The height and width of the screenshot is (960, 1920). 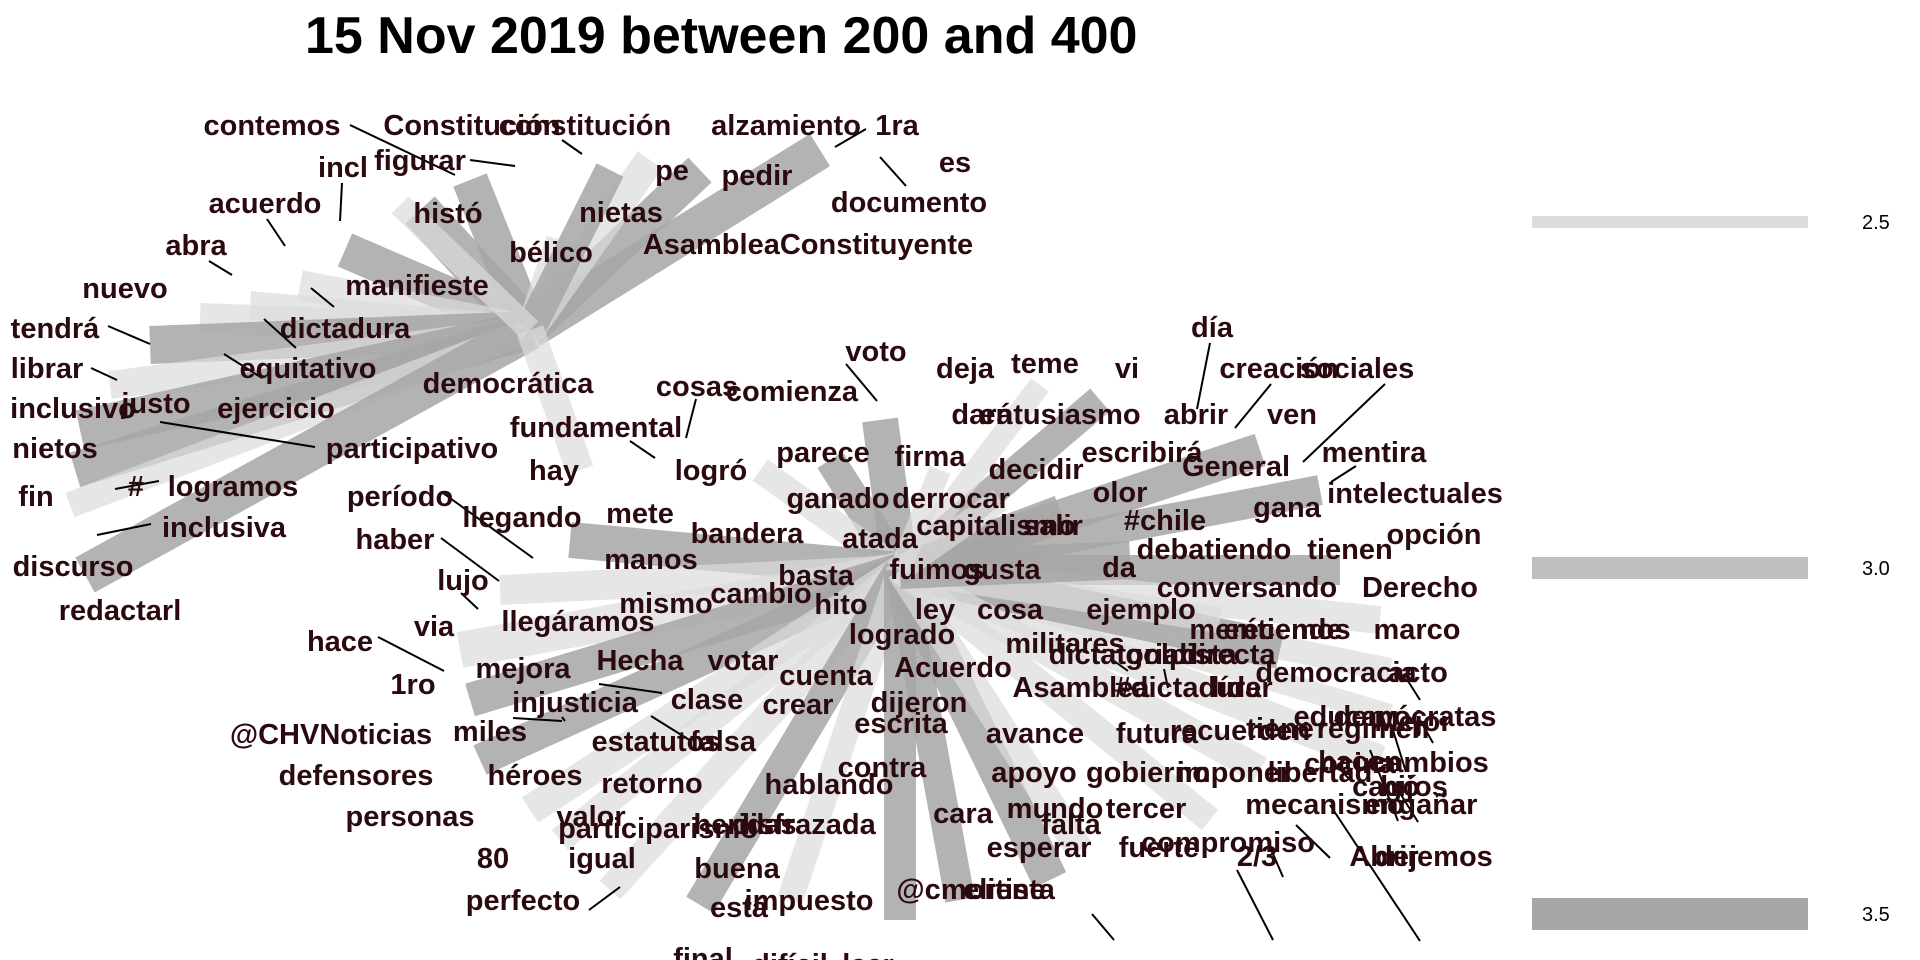 What do you see at coordinates (808, 245) in the screenshot?
I see `word-node-label: AsambleaConstituyente` at bounding box center [808, 245].